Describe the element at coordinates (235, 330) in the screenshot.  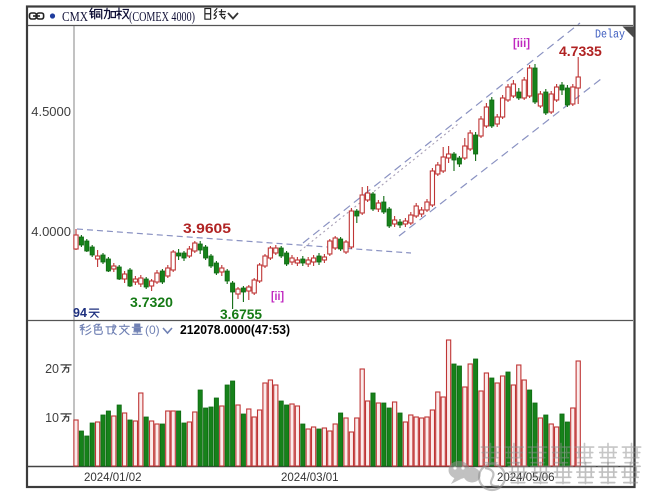
I see `svg-text: 212078.0000(47:53)` at that location.